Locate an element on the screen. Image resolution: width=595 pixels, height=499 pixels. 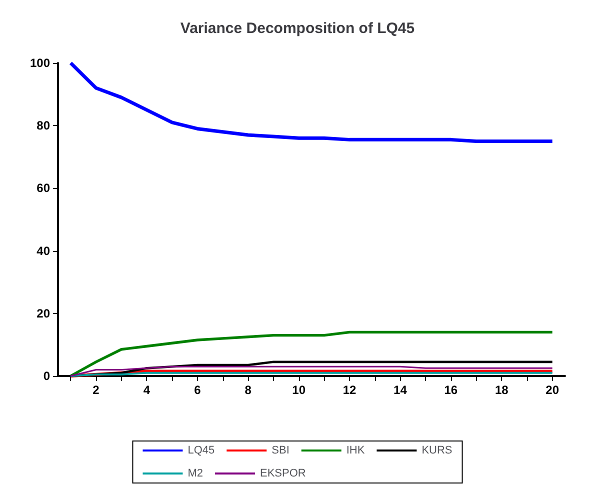
y-tick-label: 0 is located at coordinates (46, 376).